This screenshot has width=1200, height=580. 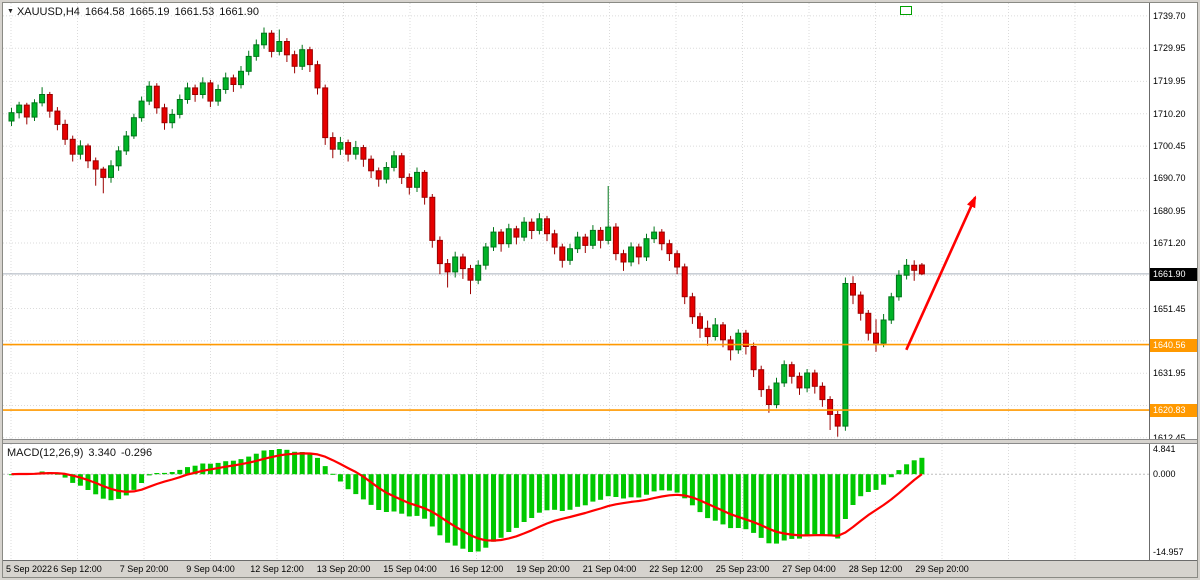 What do you see at coordinates (600, 441) in the screenshot?
I see `pane-separator` at bounding box center [600, 441].